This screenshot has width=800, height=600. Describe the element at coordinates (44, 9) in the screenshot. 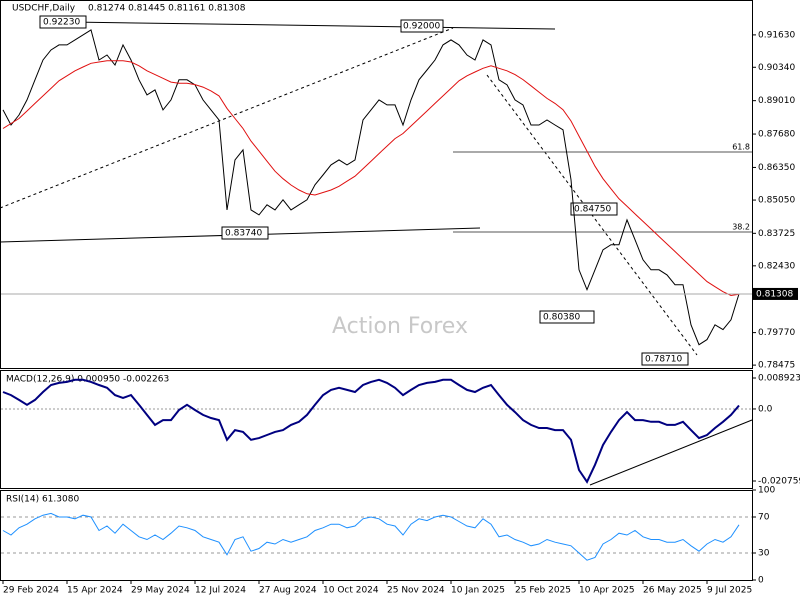

I see `symbol-title: USDCHF,Daily` at that location.